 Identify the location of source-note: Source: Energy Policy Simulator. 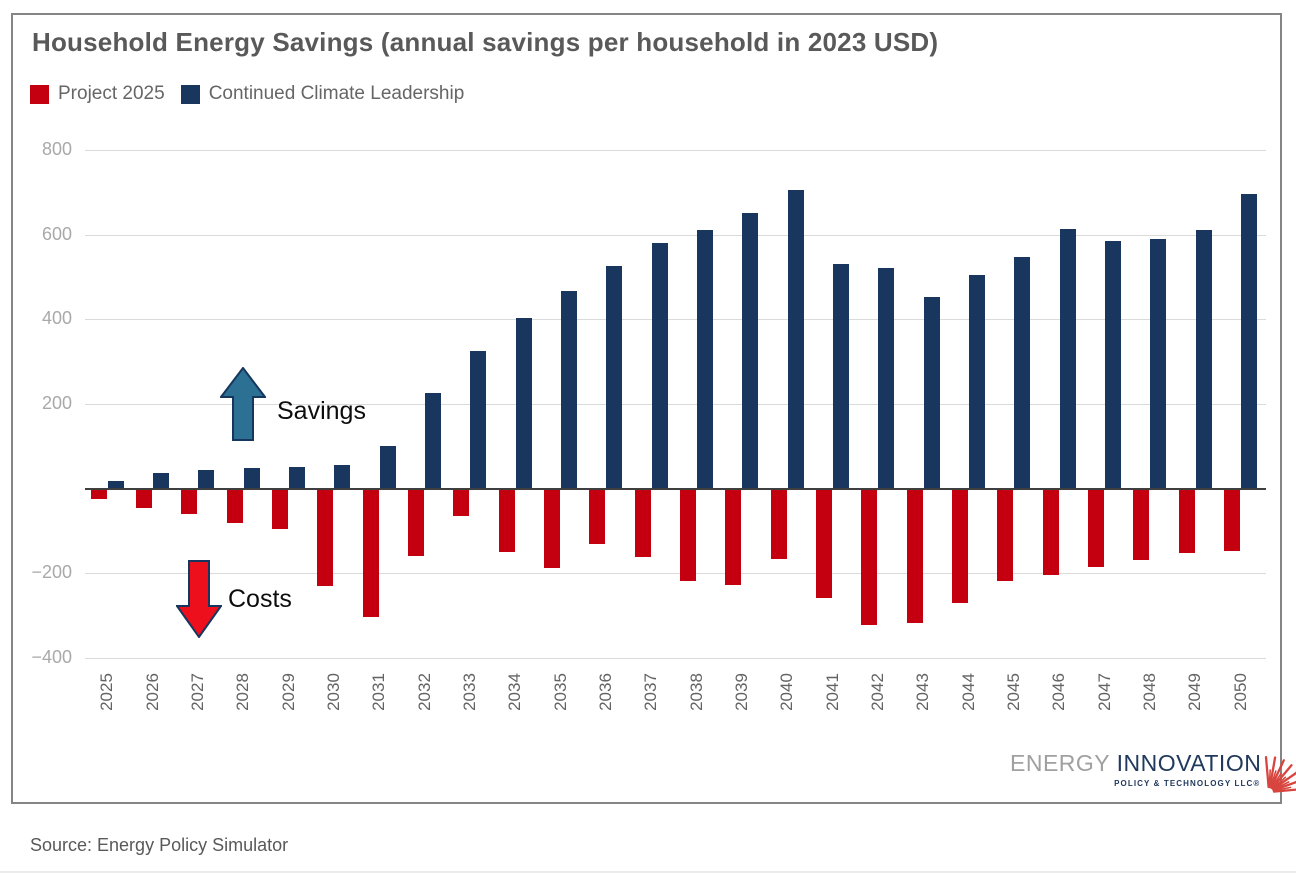
(159, 845).